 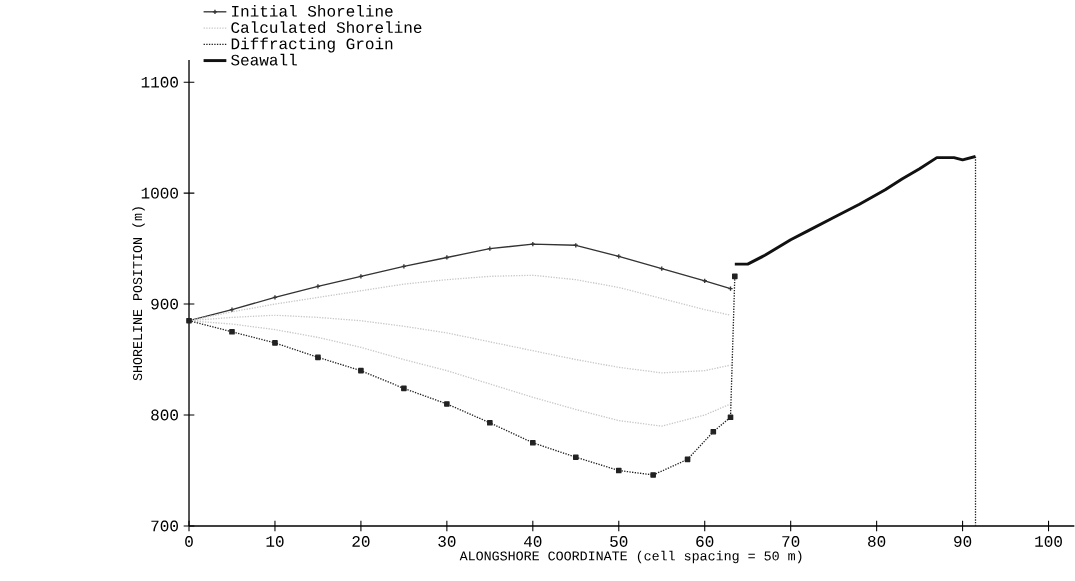 What do you see at coordinates (447, 541) in the screenshot?
I see `x-tick-label: 30` at bounding box center [447, 541].